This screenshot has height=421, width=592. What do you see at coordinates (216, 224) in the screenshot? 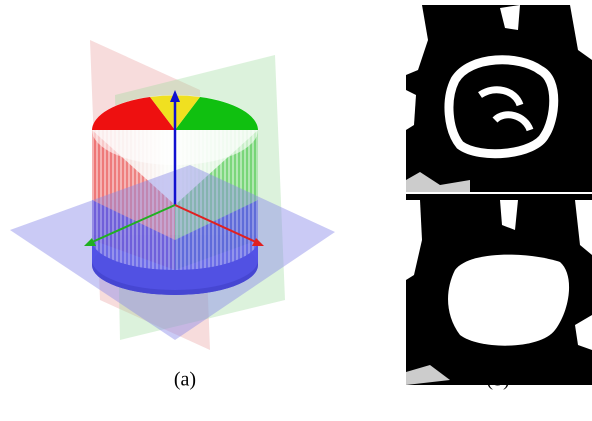
I see `axis-red` at bounding box center [216, 224].